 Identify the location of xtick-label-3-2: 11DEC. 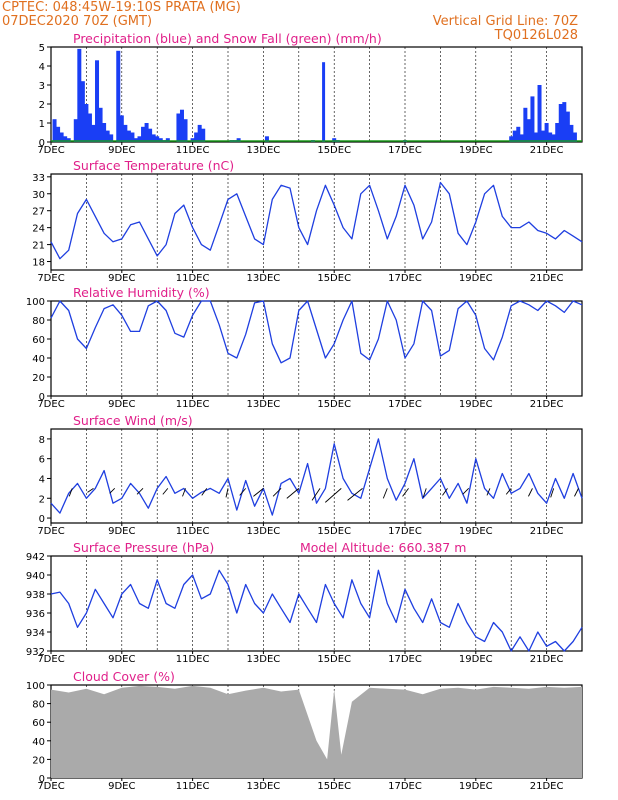
(193, 531).